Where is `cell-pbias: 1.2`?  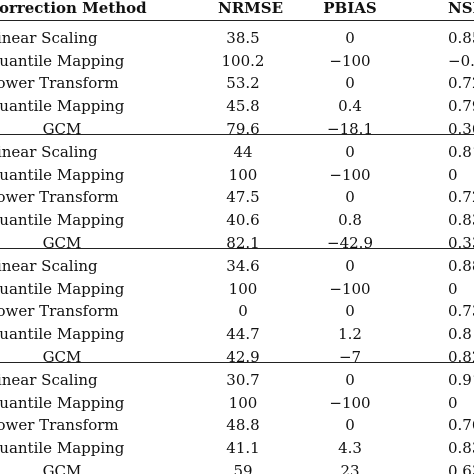 cell-pbias: 1.2 is located at coordinates (350, 334).